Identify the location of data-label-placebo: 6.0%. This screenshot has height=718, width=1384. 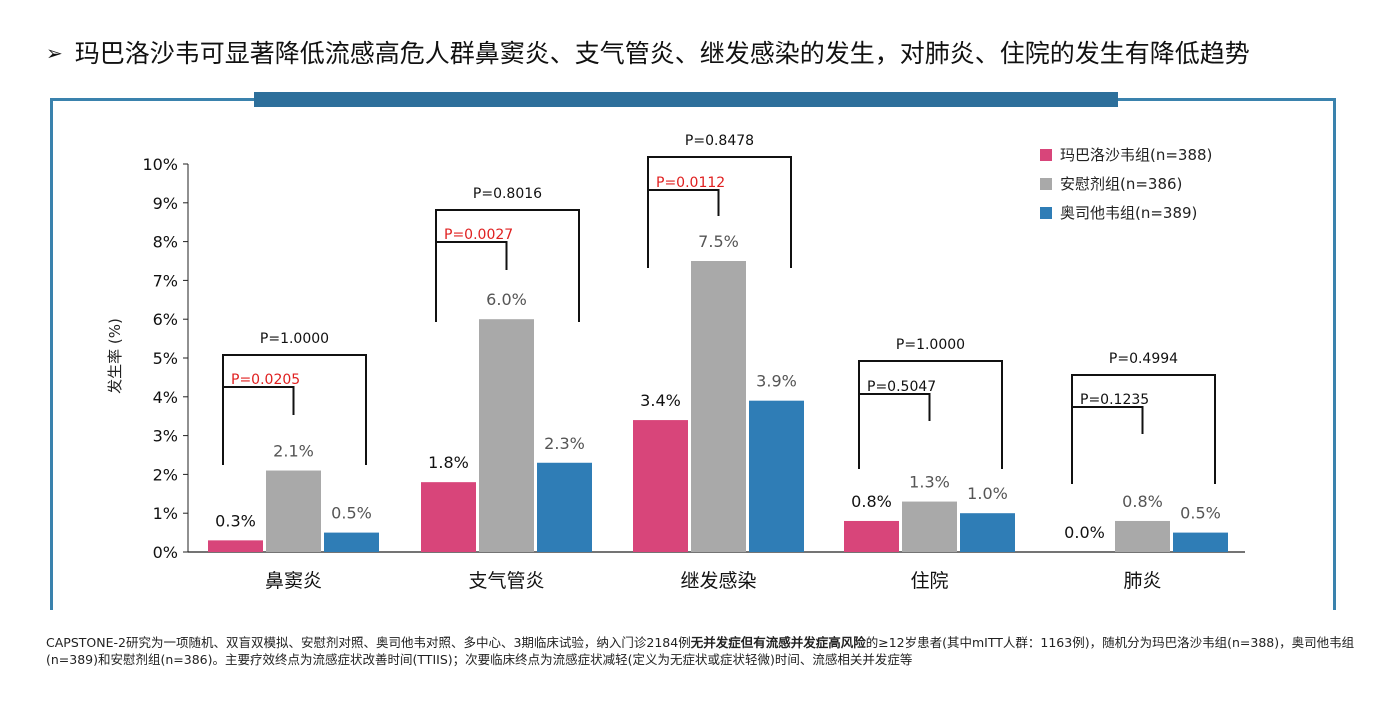
(506, 299).